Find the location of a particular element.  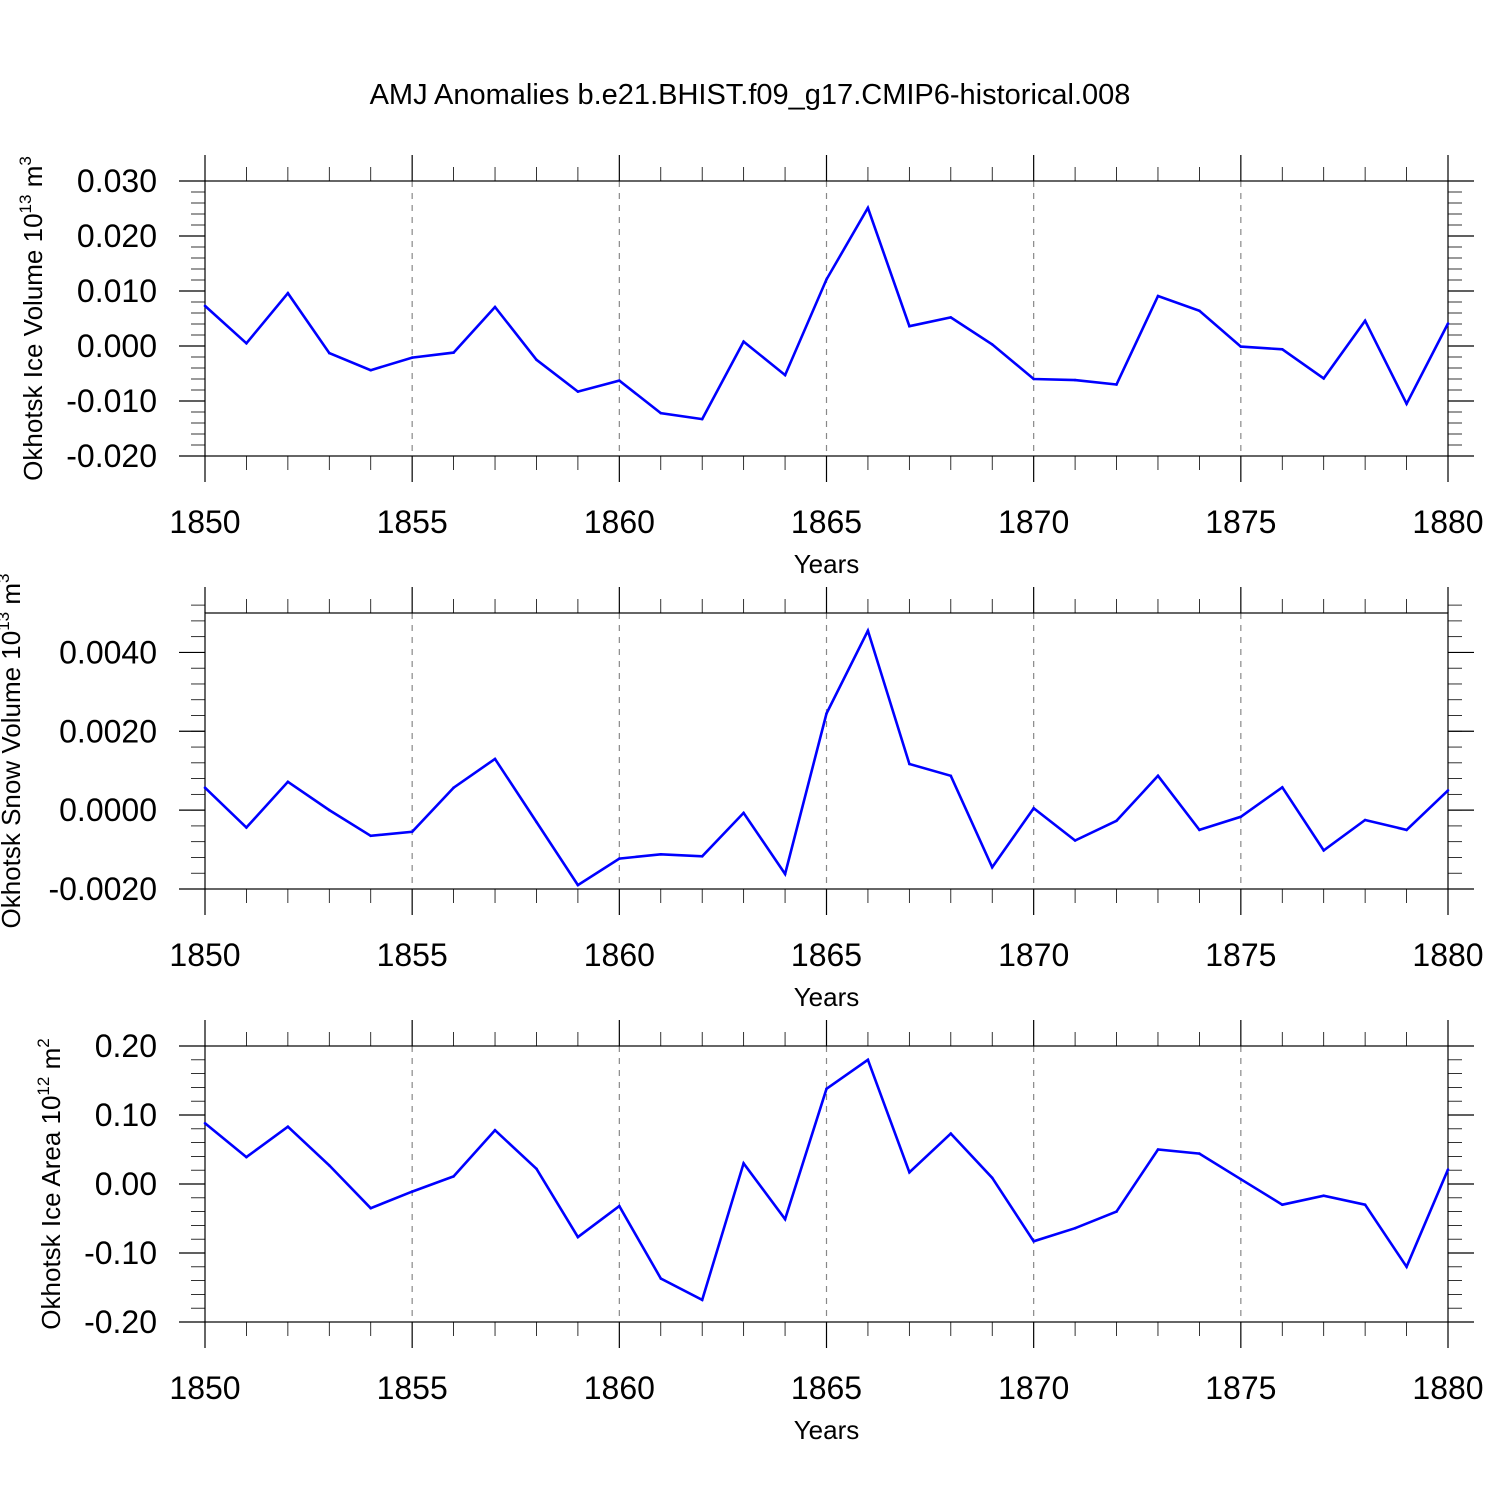

y-tick-label: 0.030 is located at coordinates (117, 181).